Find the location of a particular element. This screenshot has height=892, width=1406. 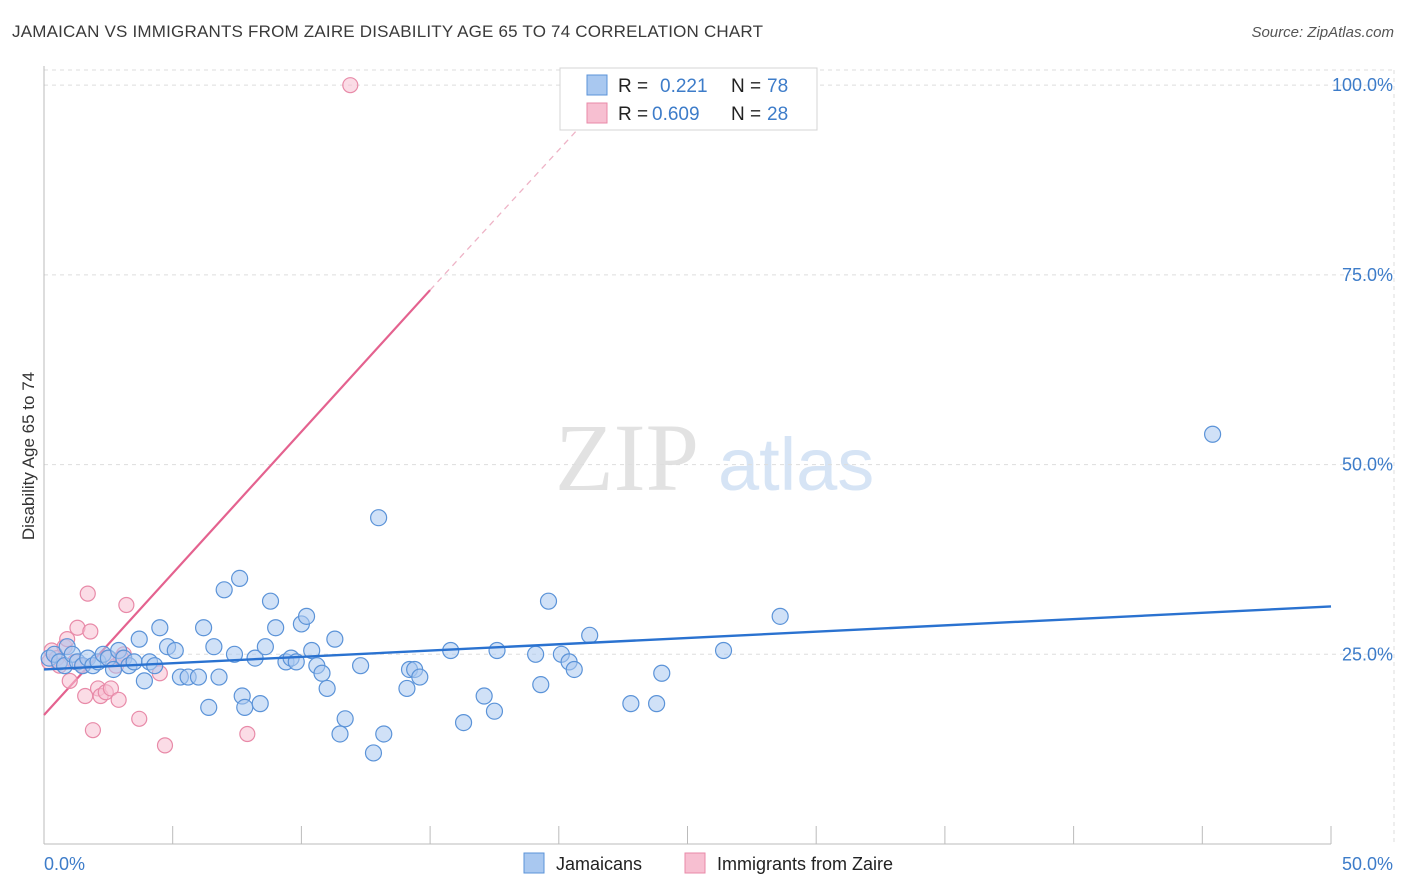

y-tick-label-1: 50.0% is located at coordinates (1367, 465).